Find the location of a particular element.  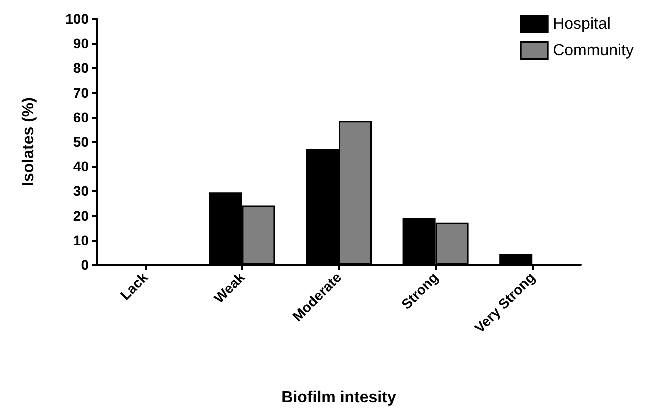

y-tick-label: 90 is located at coordinates (81, 44).